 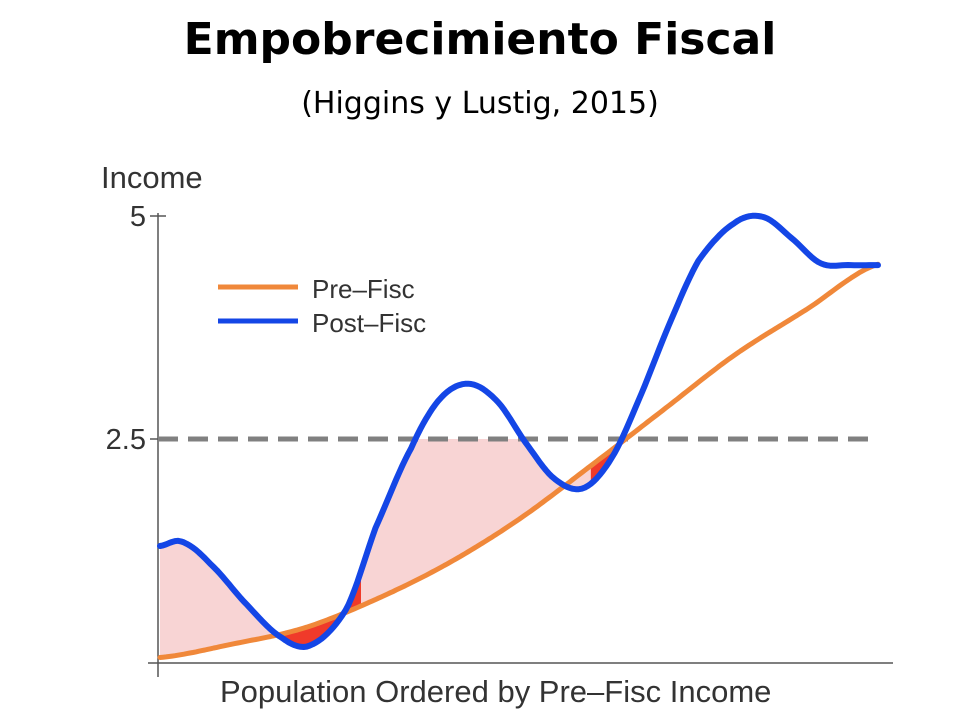 I want to click on page-title: Empobrecimiento Fiscal, so click(x=480, y=39).